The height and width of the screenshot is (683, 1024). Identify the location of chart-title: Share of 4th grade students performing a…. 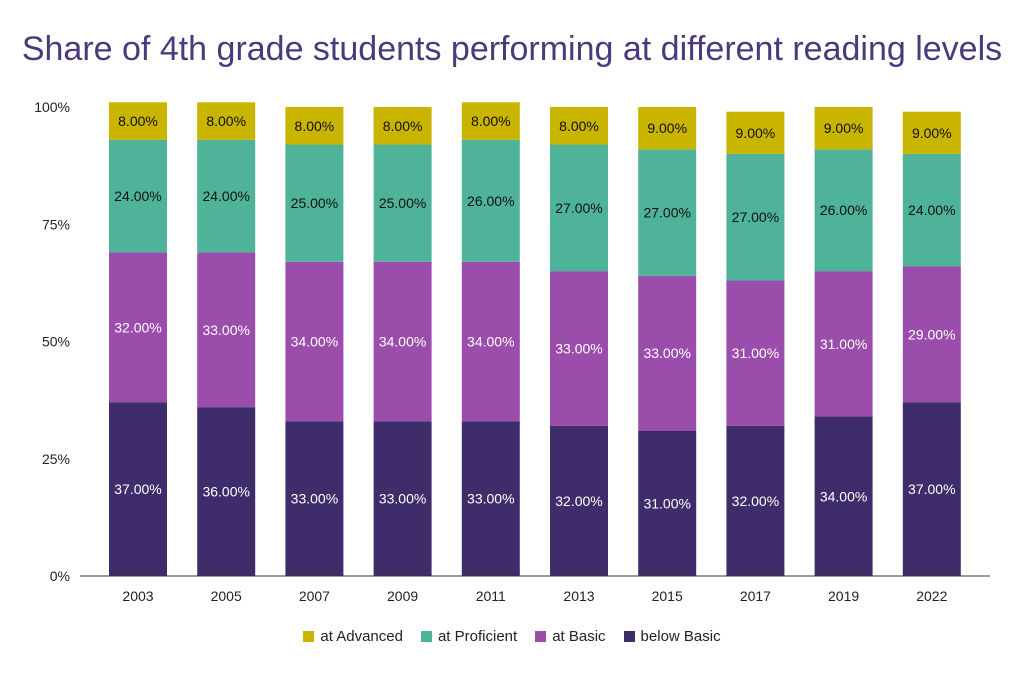
(512, 49).